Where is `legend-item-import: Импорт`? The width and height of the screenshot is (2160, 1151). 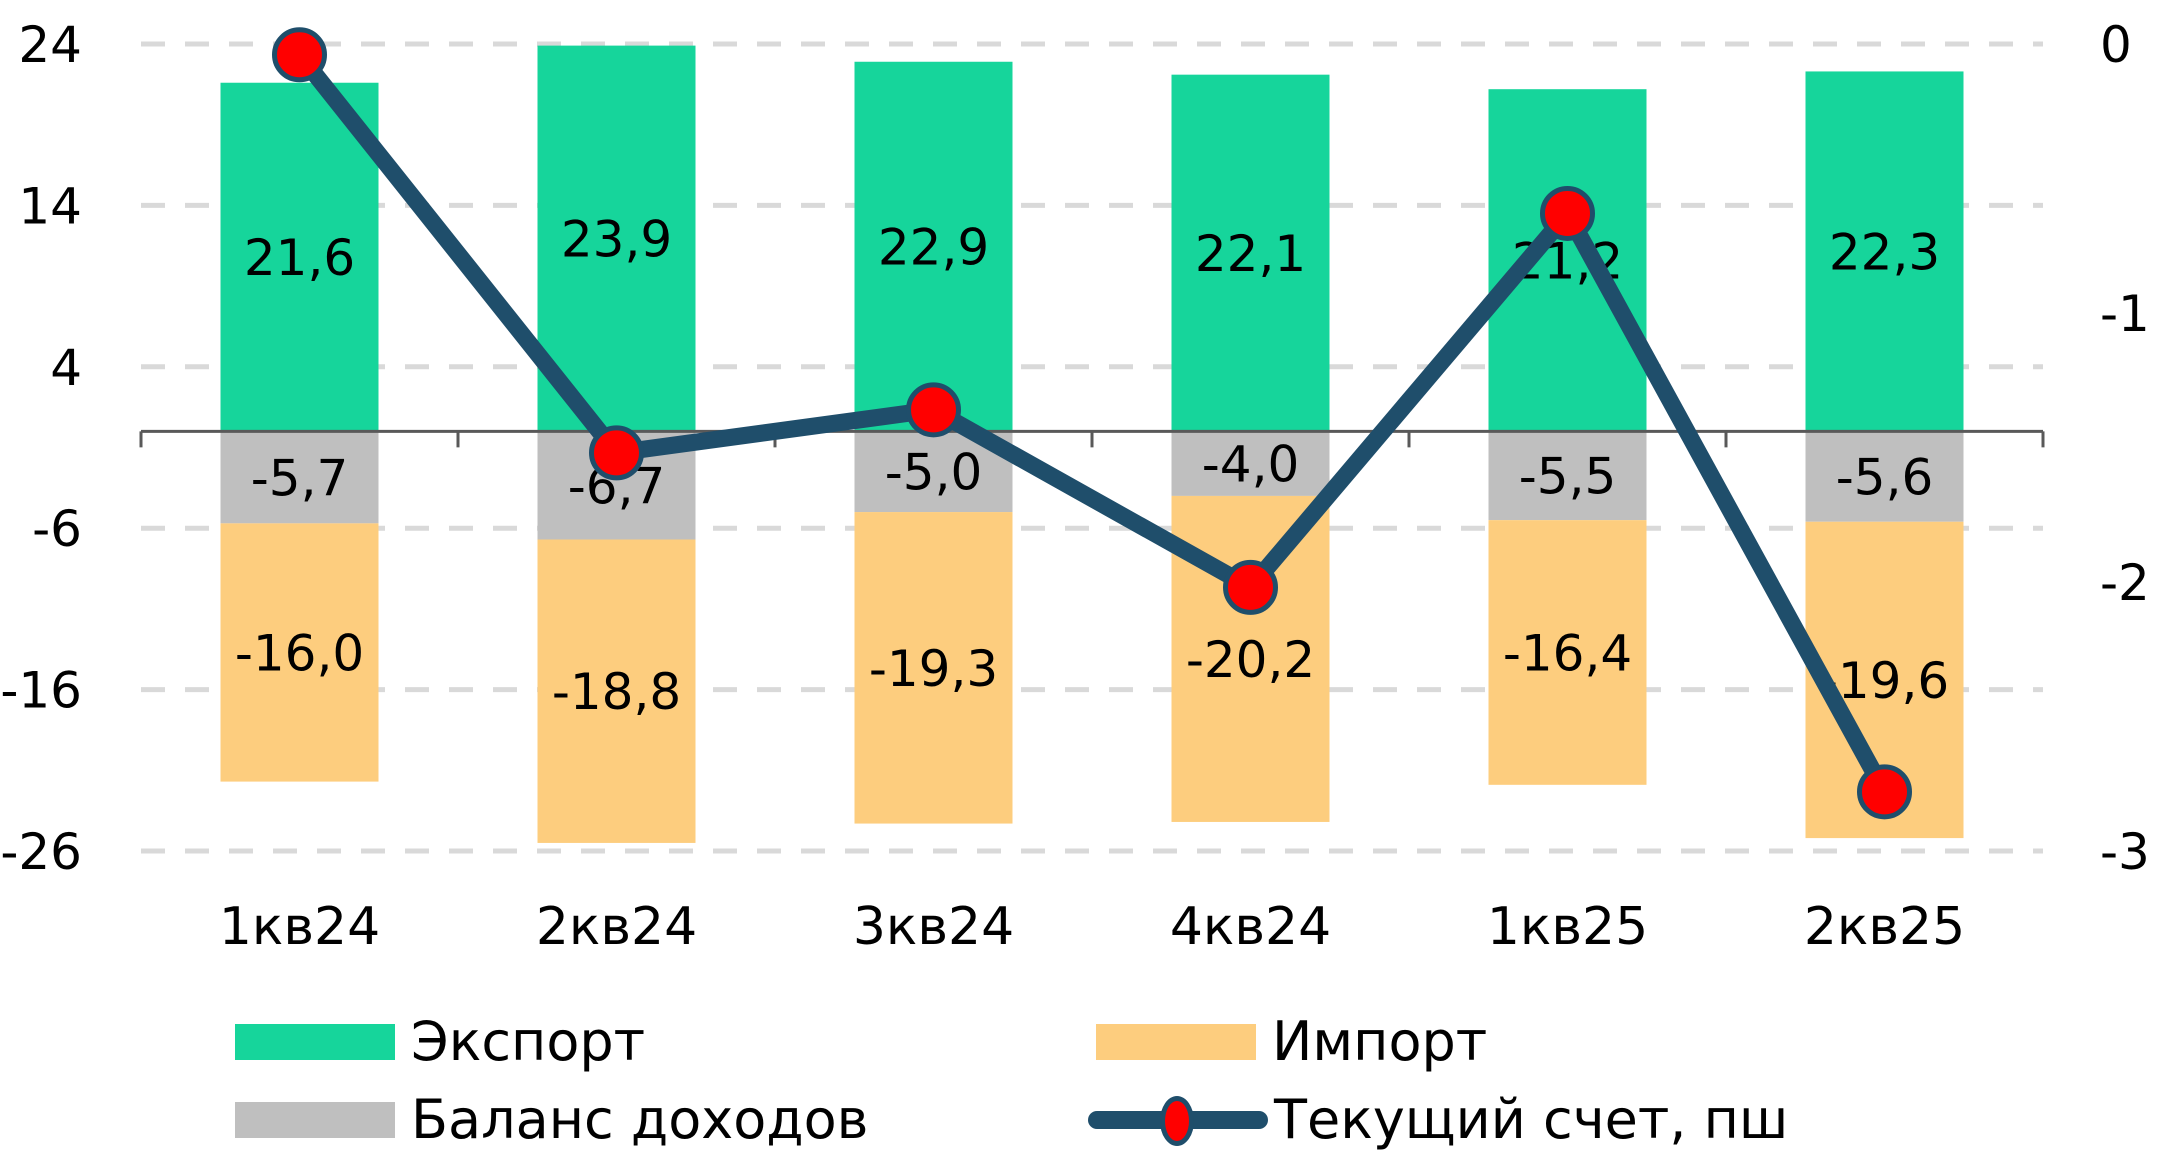
legend-item-import: Импорт is located at coordinates (1291, 1042).